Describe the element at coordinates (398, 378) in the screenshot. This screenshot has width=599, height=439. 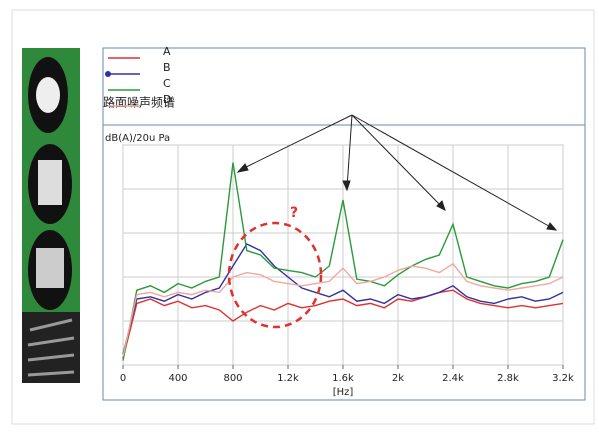
I see `x-tick-label: 2k` at that location.